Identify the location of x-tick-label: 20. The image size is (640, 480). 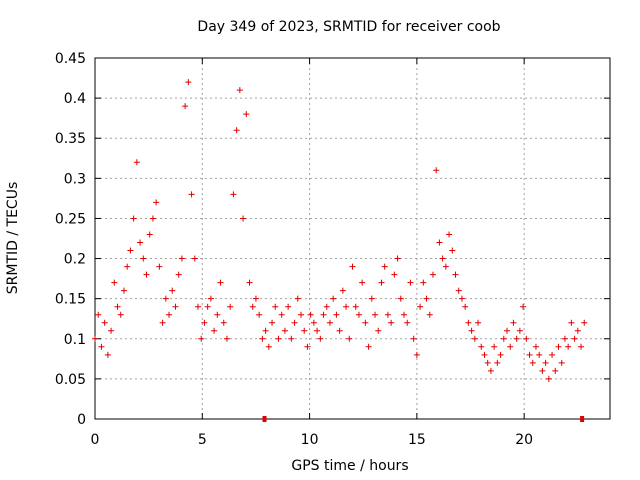
(524, 440).